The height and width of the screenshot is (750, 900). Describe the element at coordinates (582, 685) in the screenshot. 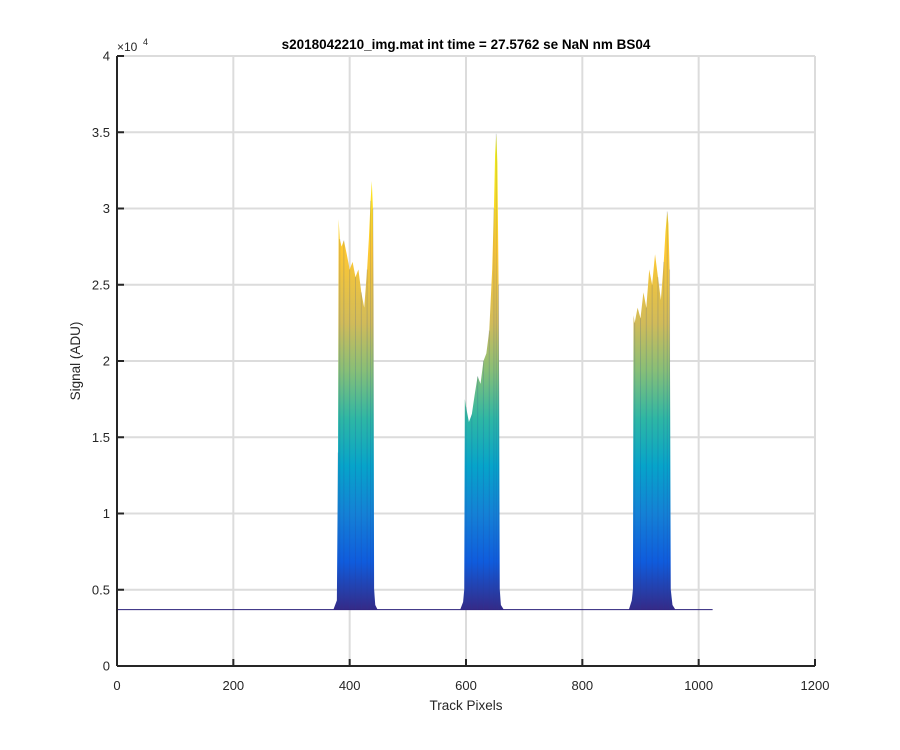

I see `x-tick-label: 800` at that location.